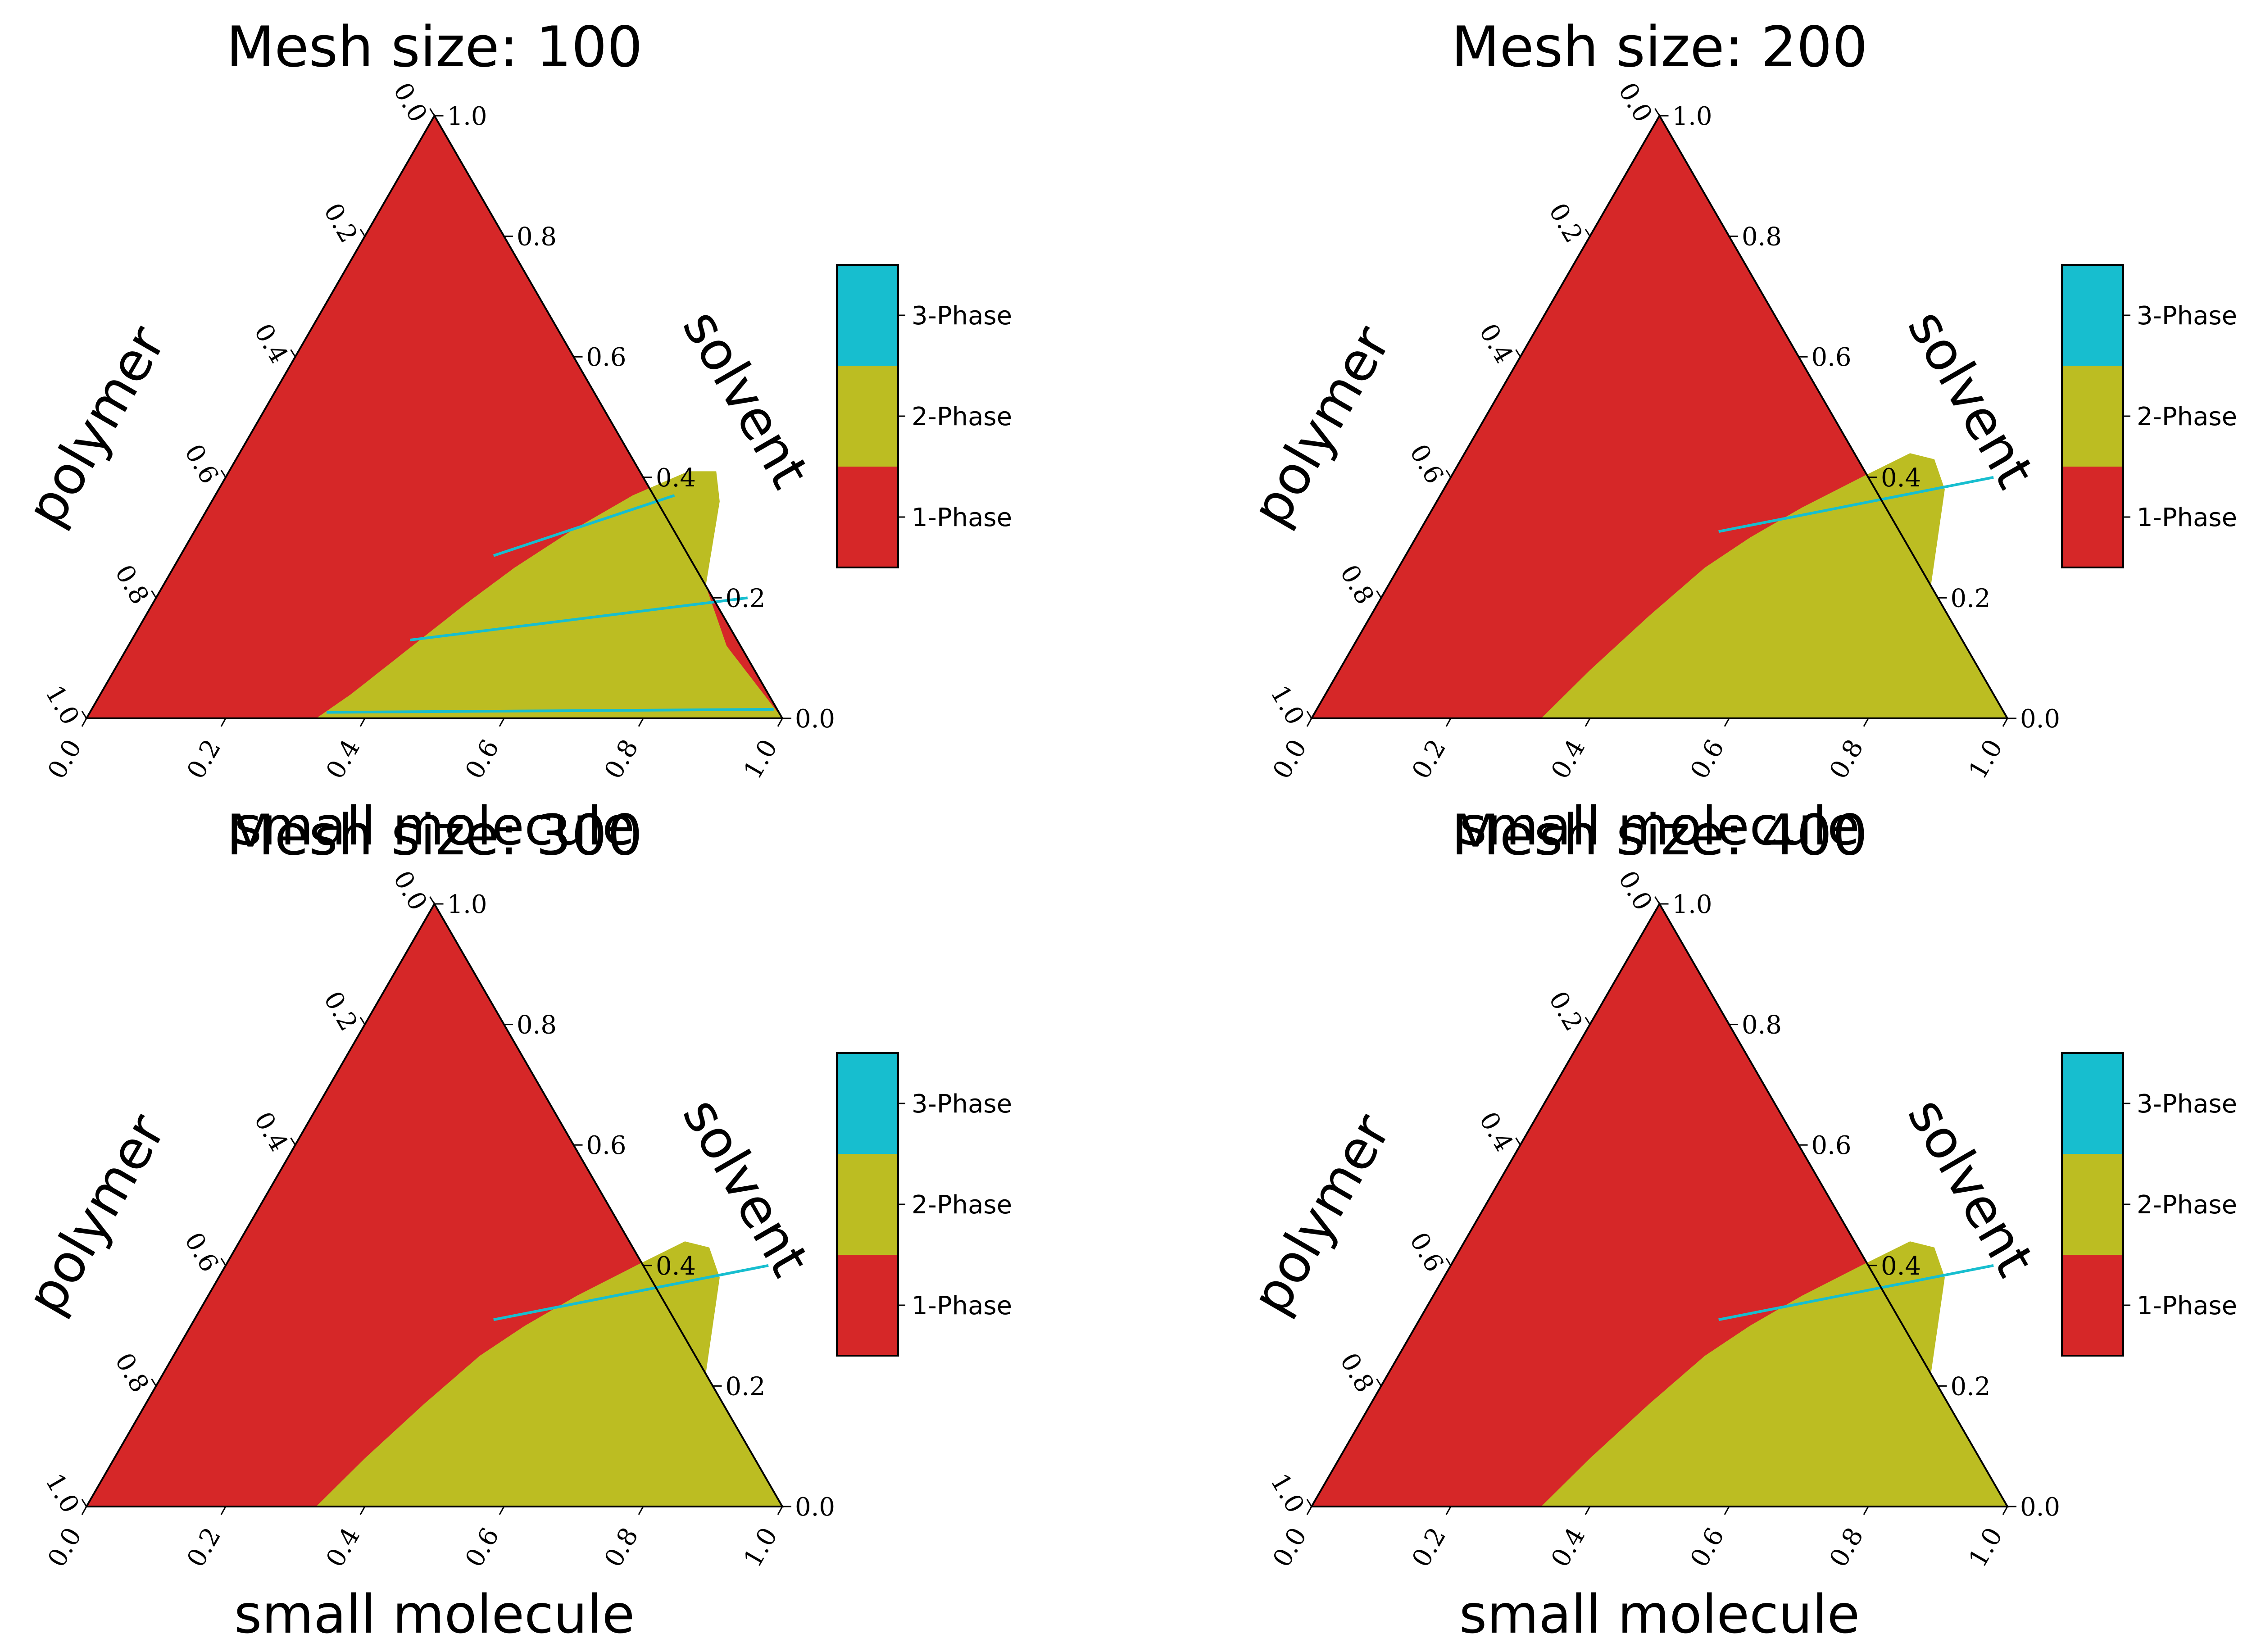  What do you see at coordinates (1426, 464) in the screenshot?
I see `left-tick-label: 0.6` at bounding box center [1426, 464].